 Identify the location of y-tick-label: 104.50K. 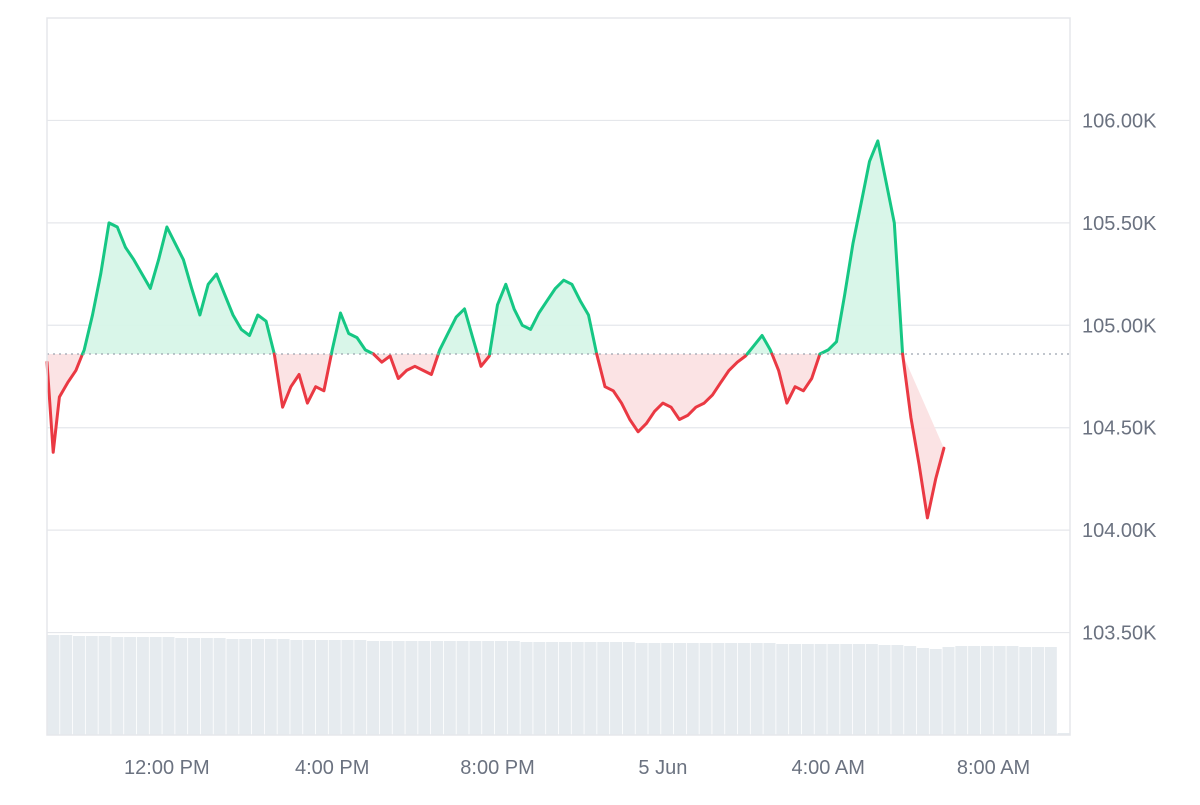
(1119, 429).